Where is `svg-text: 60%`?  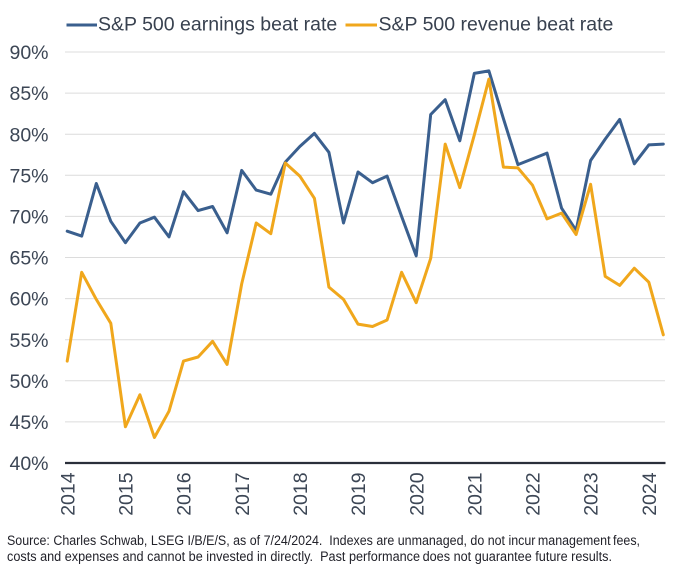 svg-text: 60% is located at coordinates (28, 300).